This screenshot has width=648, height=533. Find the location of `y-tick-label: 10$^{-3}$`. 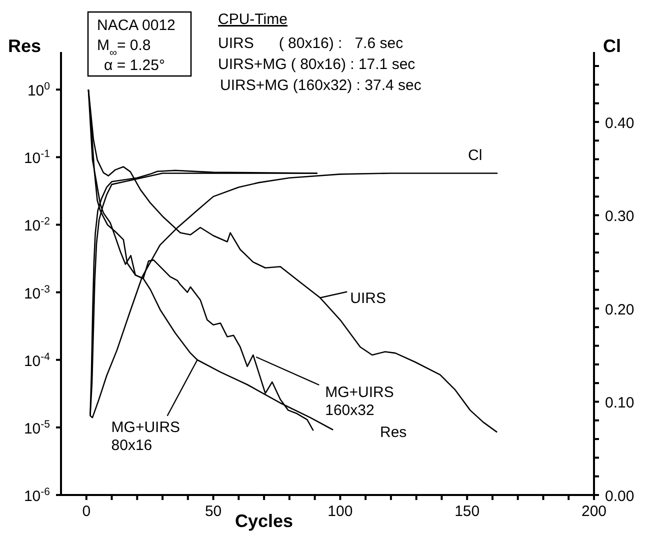

y-tick-label: 10$^{-3}$ is located at coordinates (37, 292).